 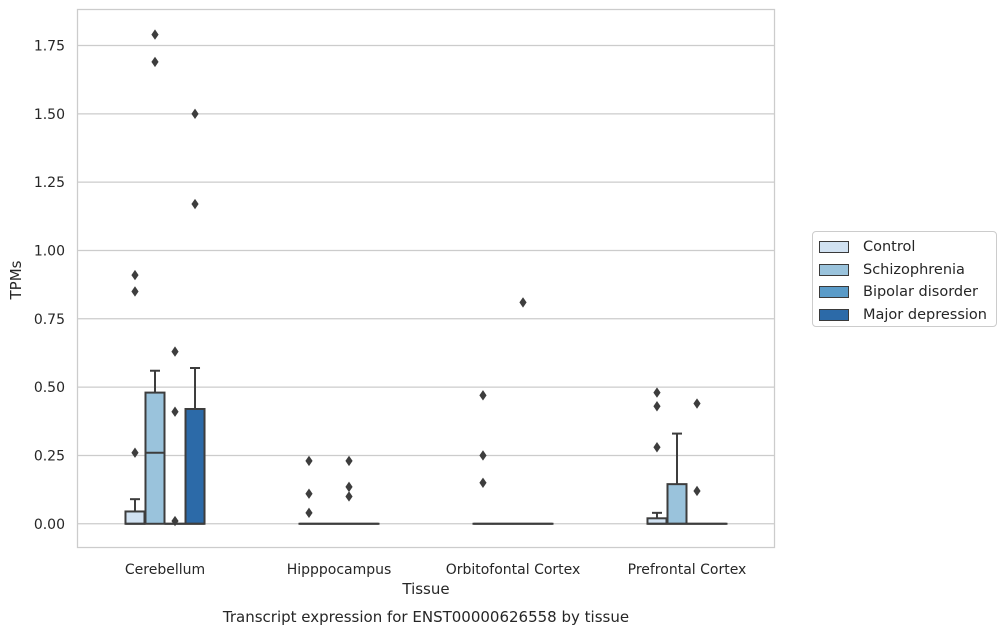 I want to click on x-tick-label: Prefrontal Cortex, so click(x=687, y=570).